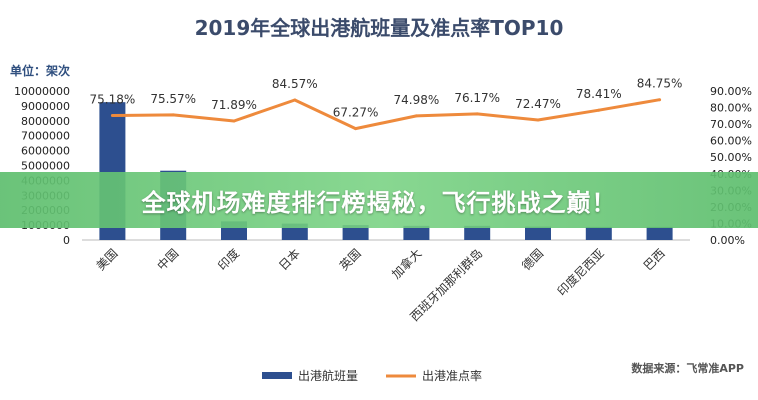  Describe the element at coordinates (168, 260) in the screenshot. I see `x-tick-label: 中国` at that location.